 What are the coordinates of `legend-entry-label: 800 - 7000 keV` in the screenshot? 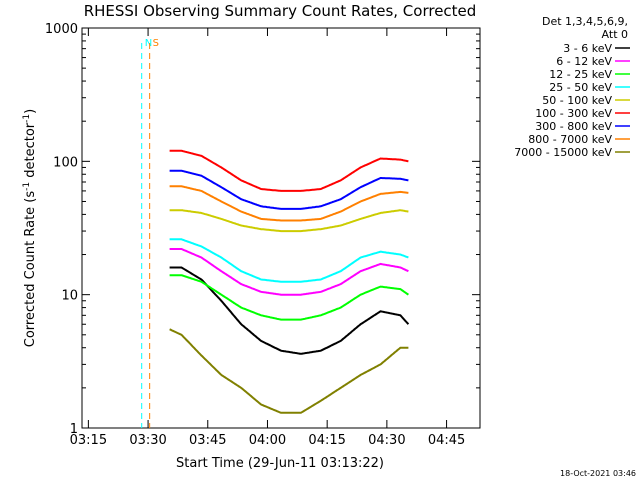 It's located at (570, 139).